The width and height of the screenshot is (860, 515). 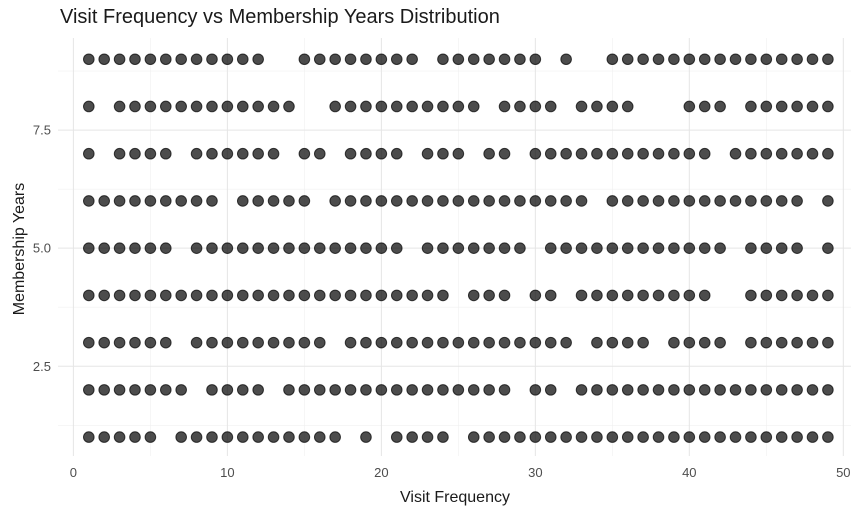 I want to click on x-tick-label: 50, so click(x=843, y=472).